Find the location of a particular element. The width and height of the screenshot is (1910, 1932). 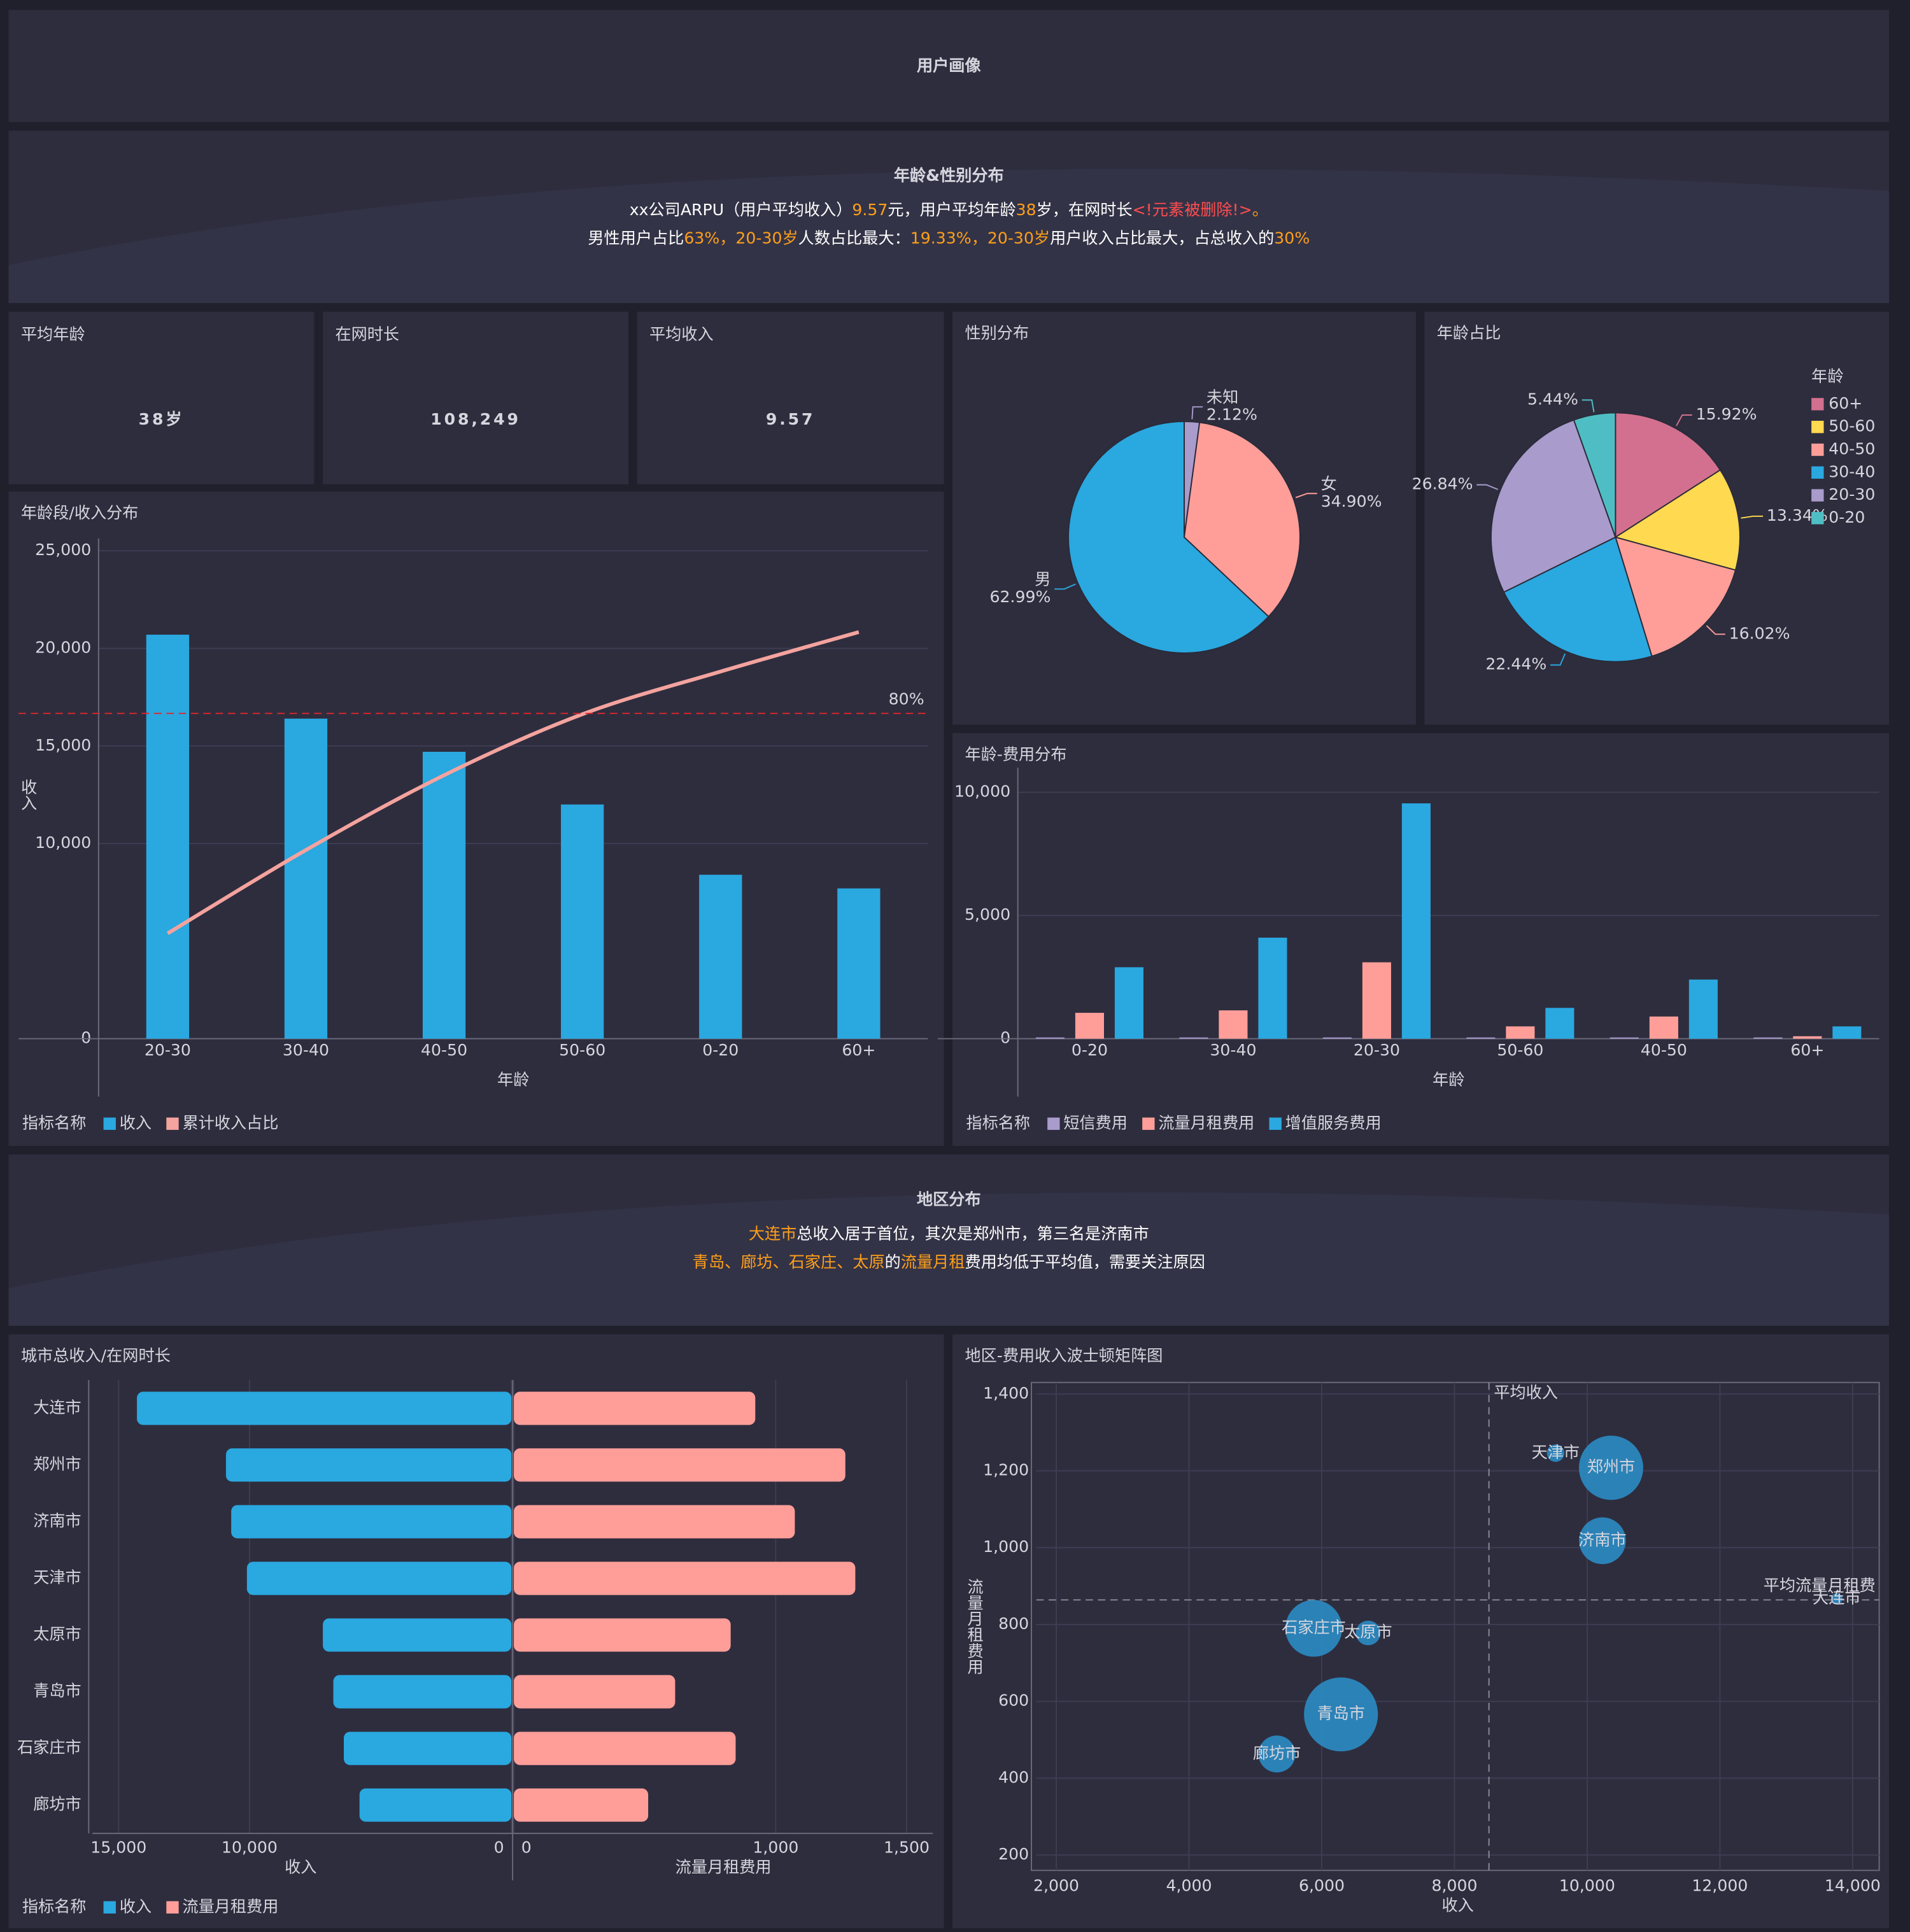

slice-name: 男 is located at coordinates (1043, 579).